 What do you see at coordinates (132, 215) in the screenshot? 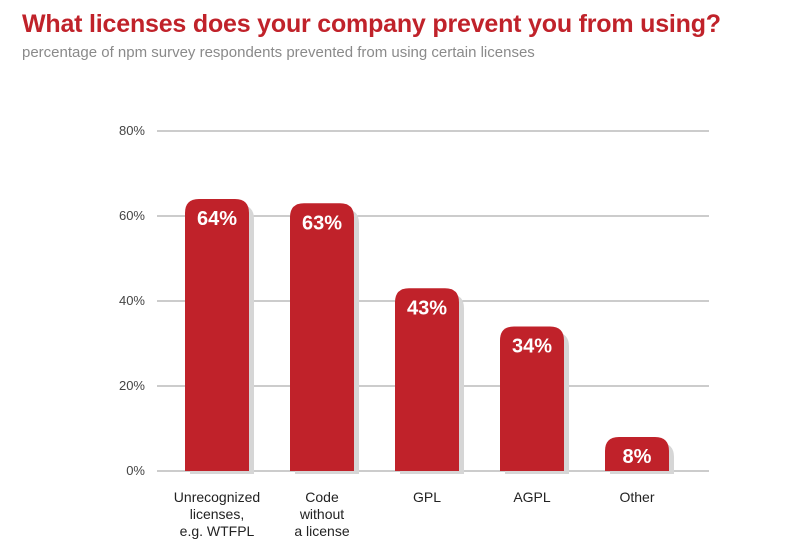
I see `y-tick-label: 60%` at bounding box center [132, 215].